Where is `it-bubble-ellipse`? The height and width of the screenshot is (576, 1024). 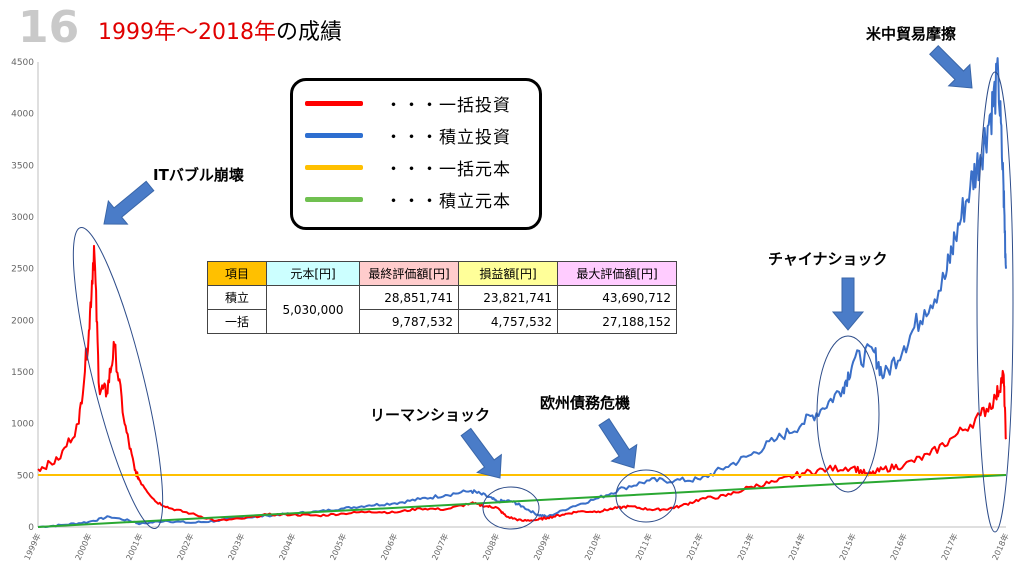 it-bubble-ellipse is located at coordinates (118, 378).